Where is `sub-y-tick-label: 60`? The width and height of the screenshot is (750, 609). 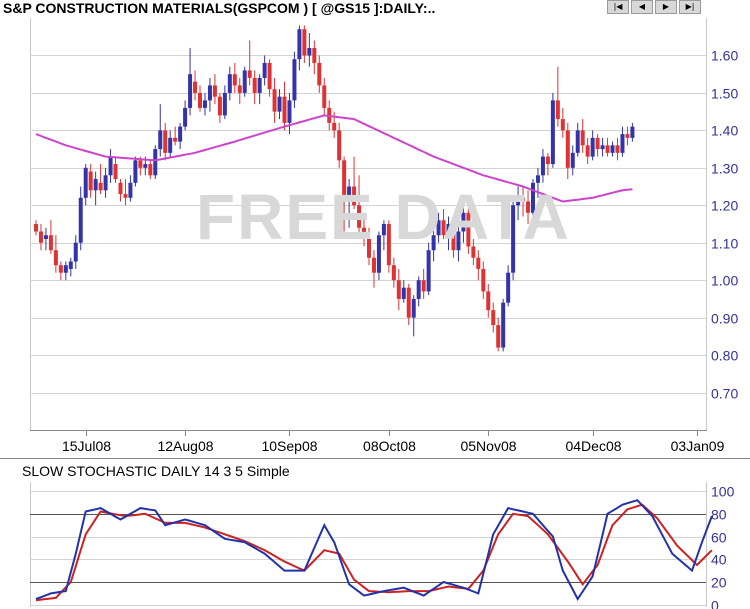
sub-y-tick-label: 60 is located at coordinates (719, 538).